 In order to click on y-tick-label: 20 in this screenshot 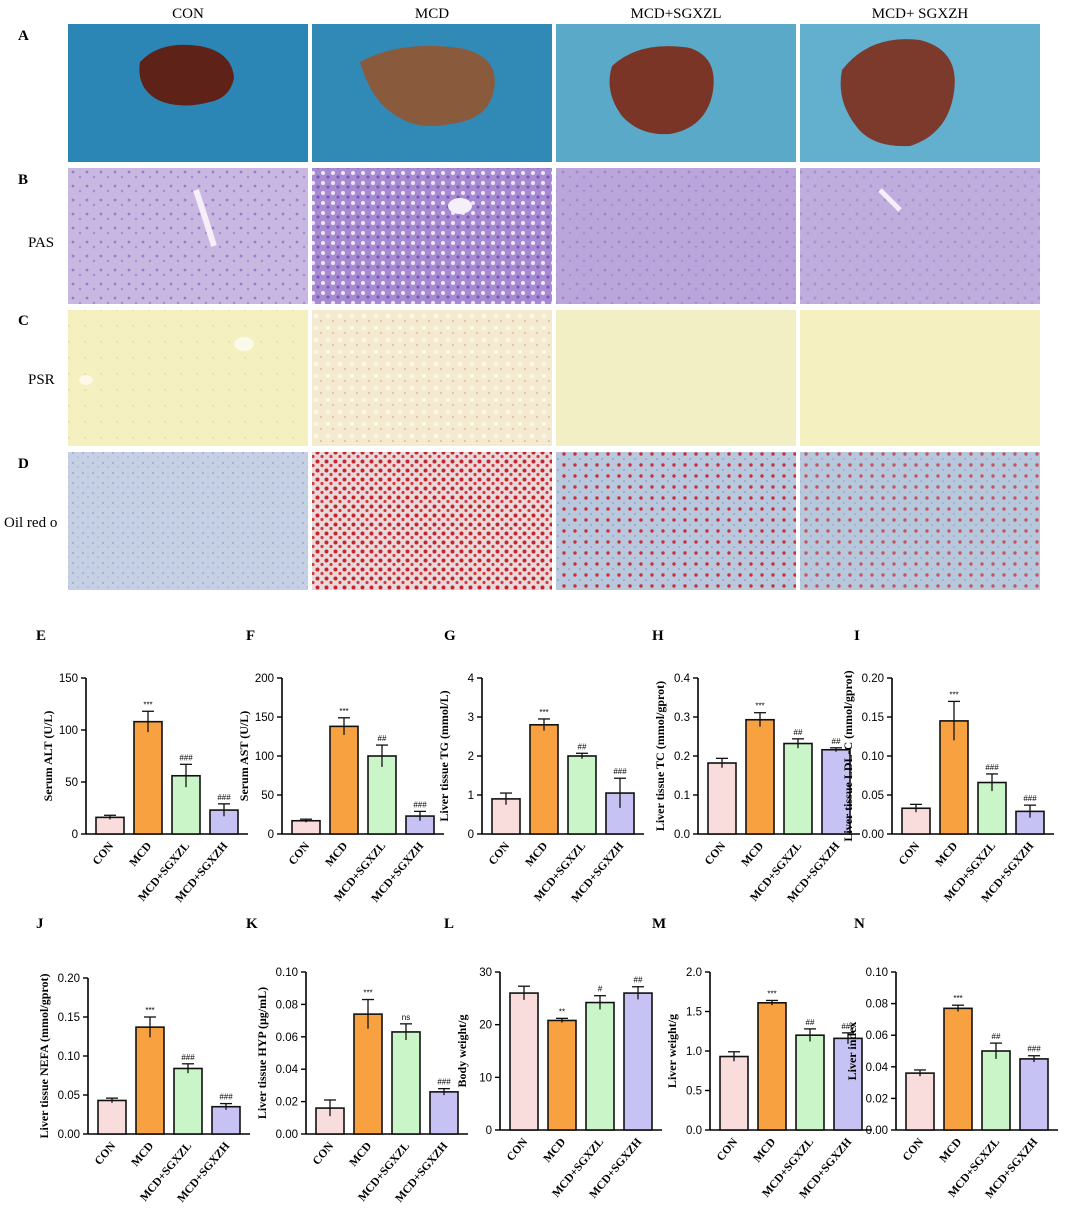, I will do `click(485, 1026)`.